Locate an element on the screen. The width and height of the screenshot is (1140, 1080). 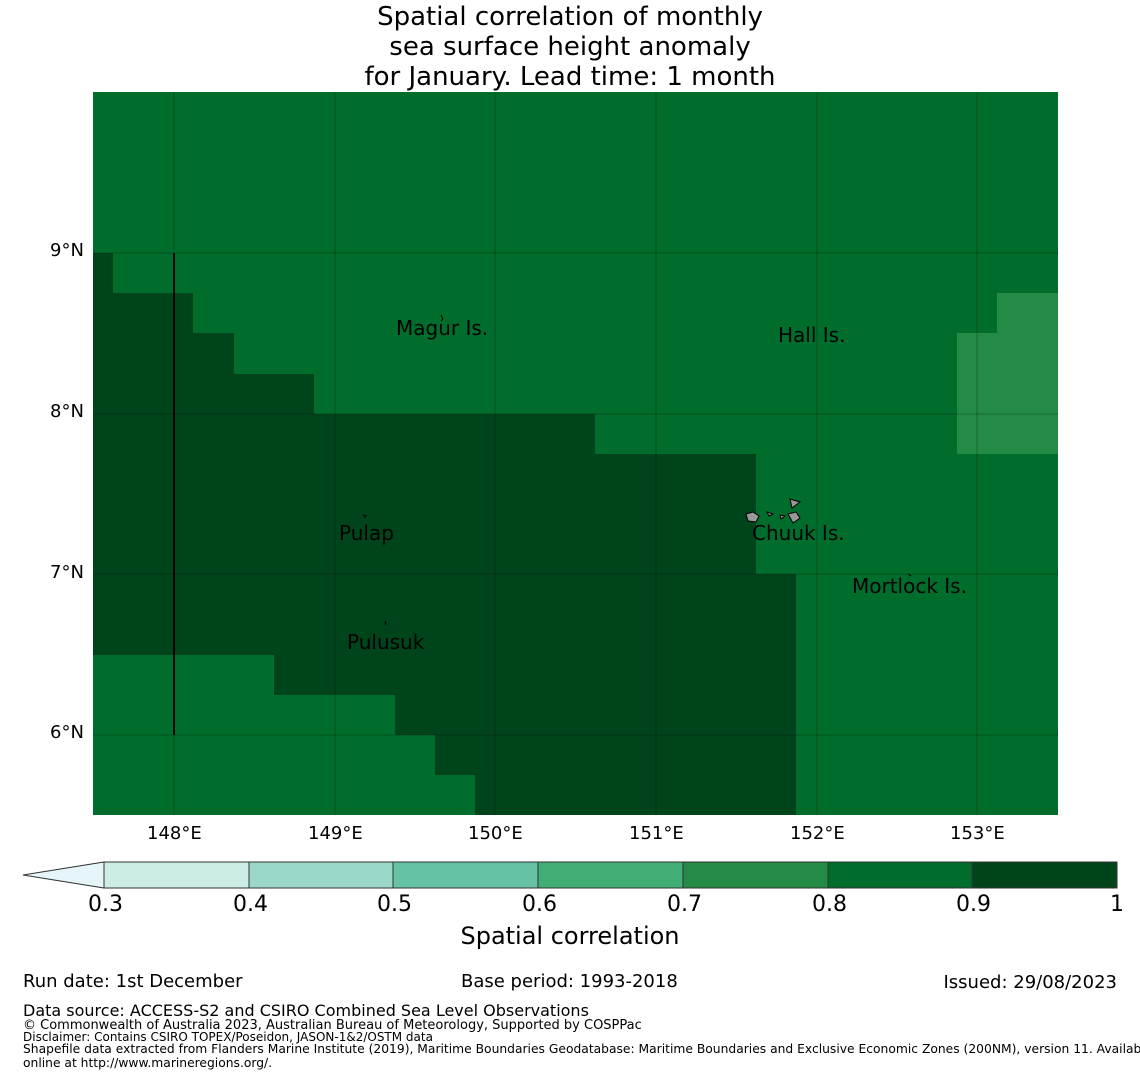
title-line-2: sea surface height anomaly is located at coordinates (570, 47).